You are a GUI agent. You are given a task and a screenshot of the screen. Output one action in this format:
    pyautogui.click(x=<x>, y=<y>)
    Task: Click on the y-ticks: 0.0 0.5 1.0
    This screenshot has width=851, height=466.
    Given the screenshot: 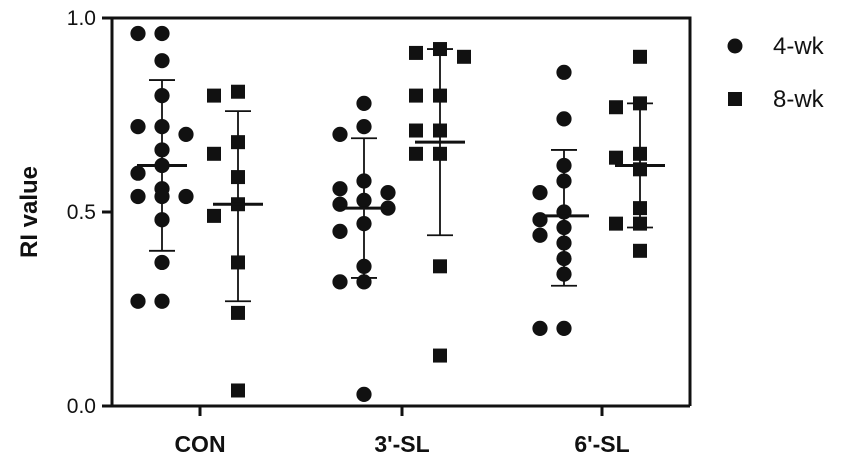 What is the action you would take?
    pyautogui.click(x=89, y=212)
    